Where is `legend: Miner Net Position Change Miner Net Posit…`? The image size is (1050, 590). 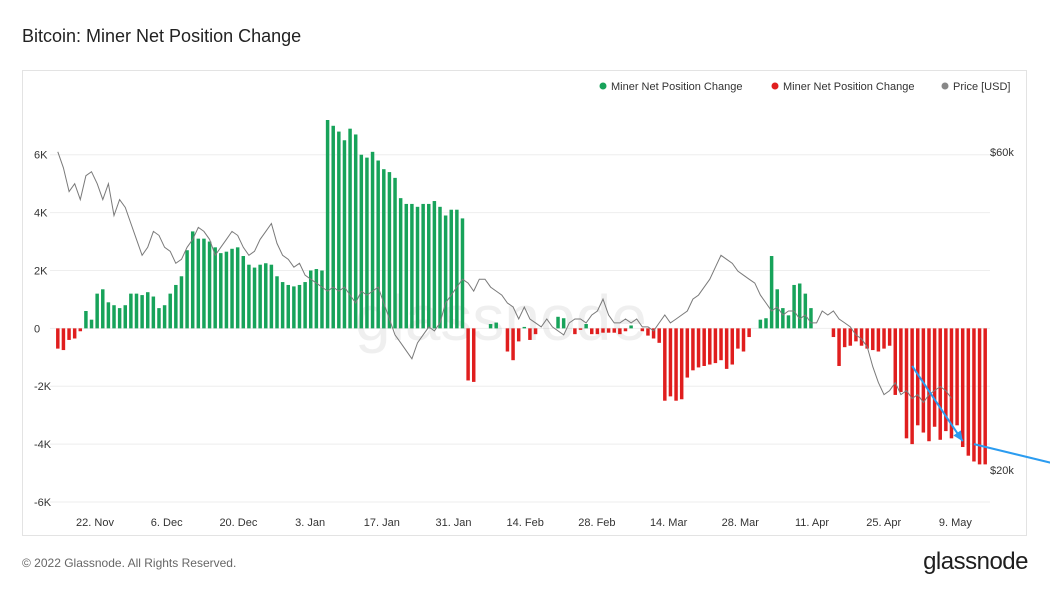 legend: Miner Net Position Change Miner Net Posit… is located at coordinates (804, 87).